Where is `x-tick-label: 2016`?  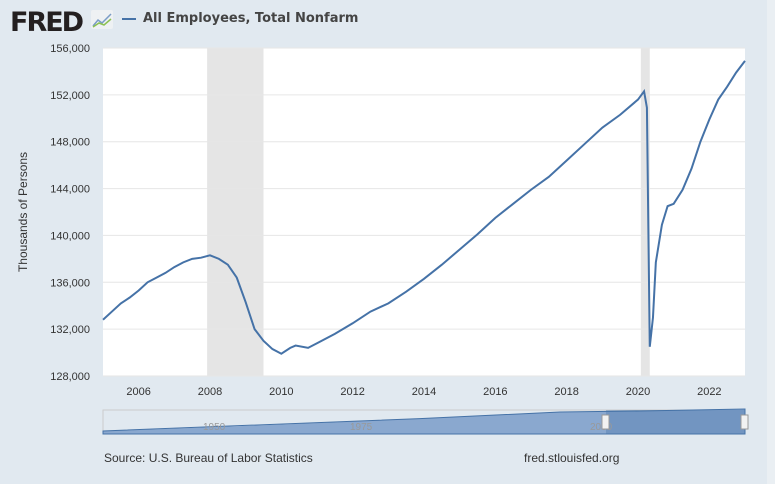 x-tick-label: 2016 is located at coordinates (495, 392).